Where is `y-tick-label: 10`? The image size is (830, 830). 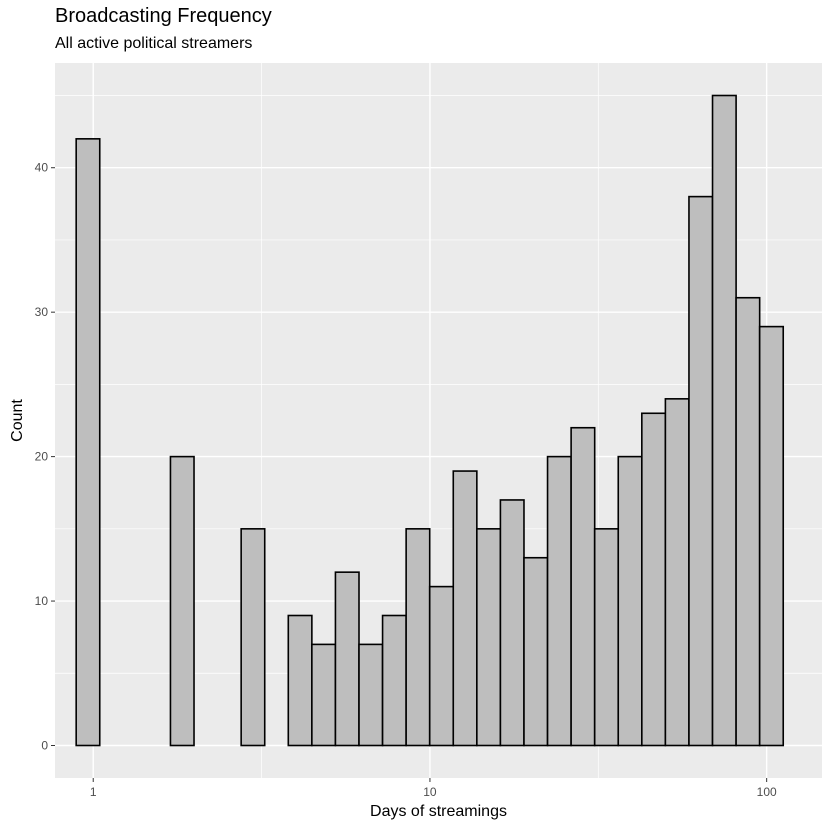 y-tick-label: 10 is located at coordinates (42, 601).